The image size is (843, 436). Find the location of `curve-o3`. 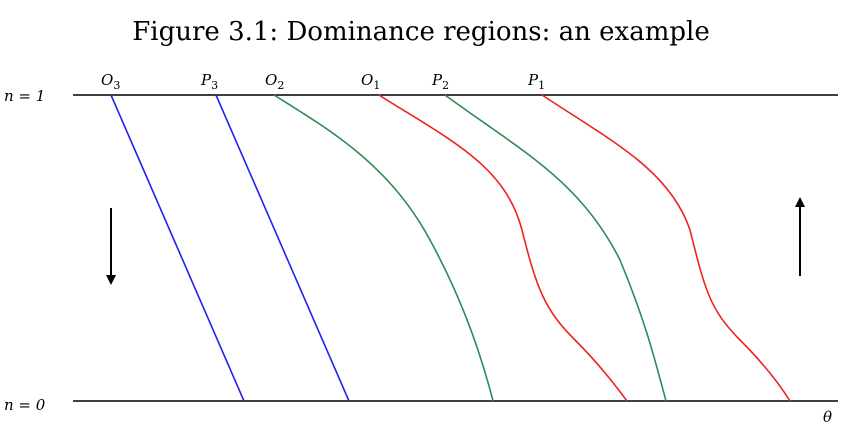

curve-o3 is located at coordinates (177, 248).